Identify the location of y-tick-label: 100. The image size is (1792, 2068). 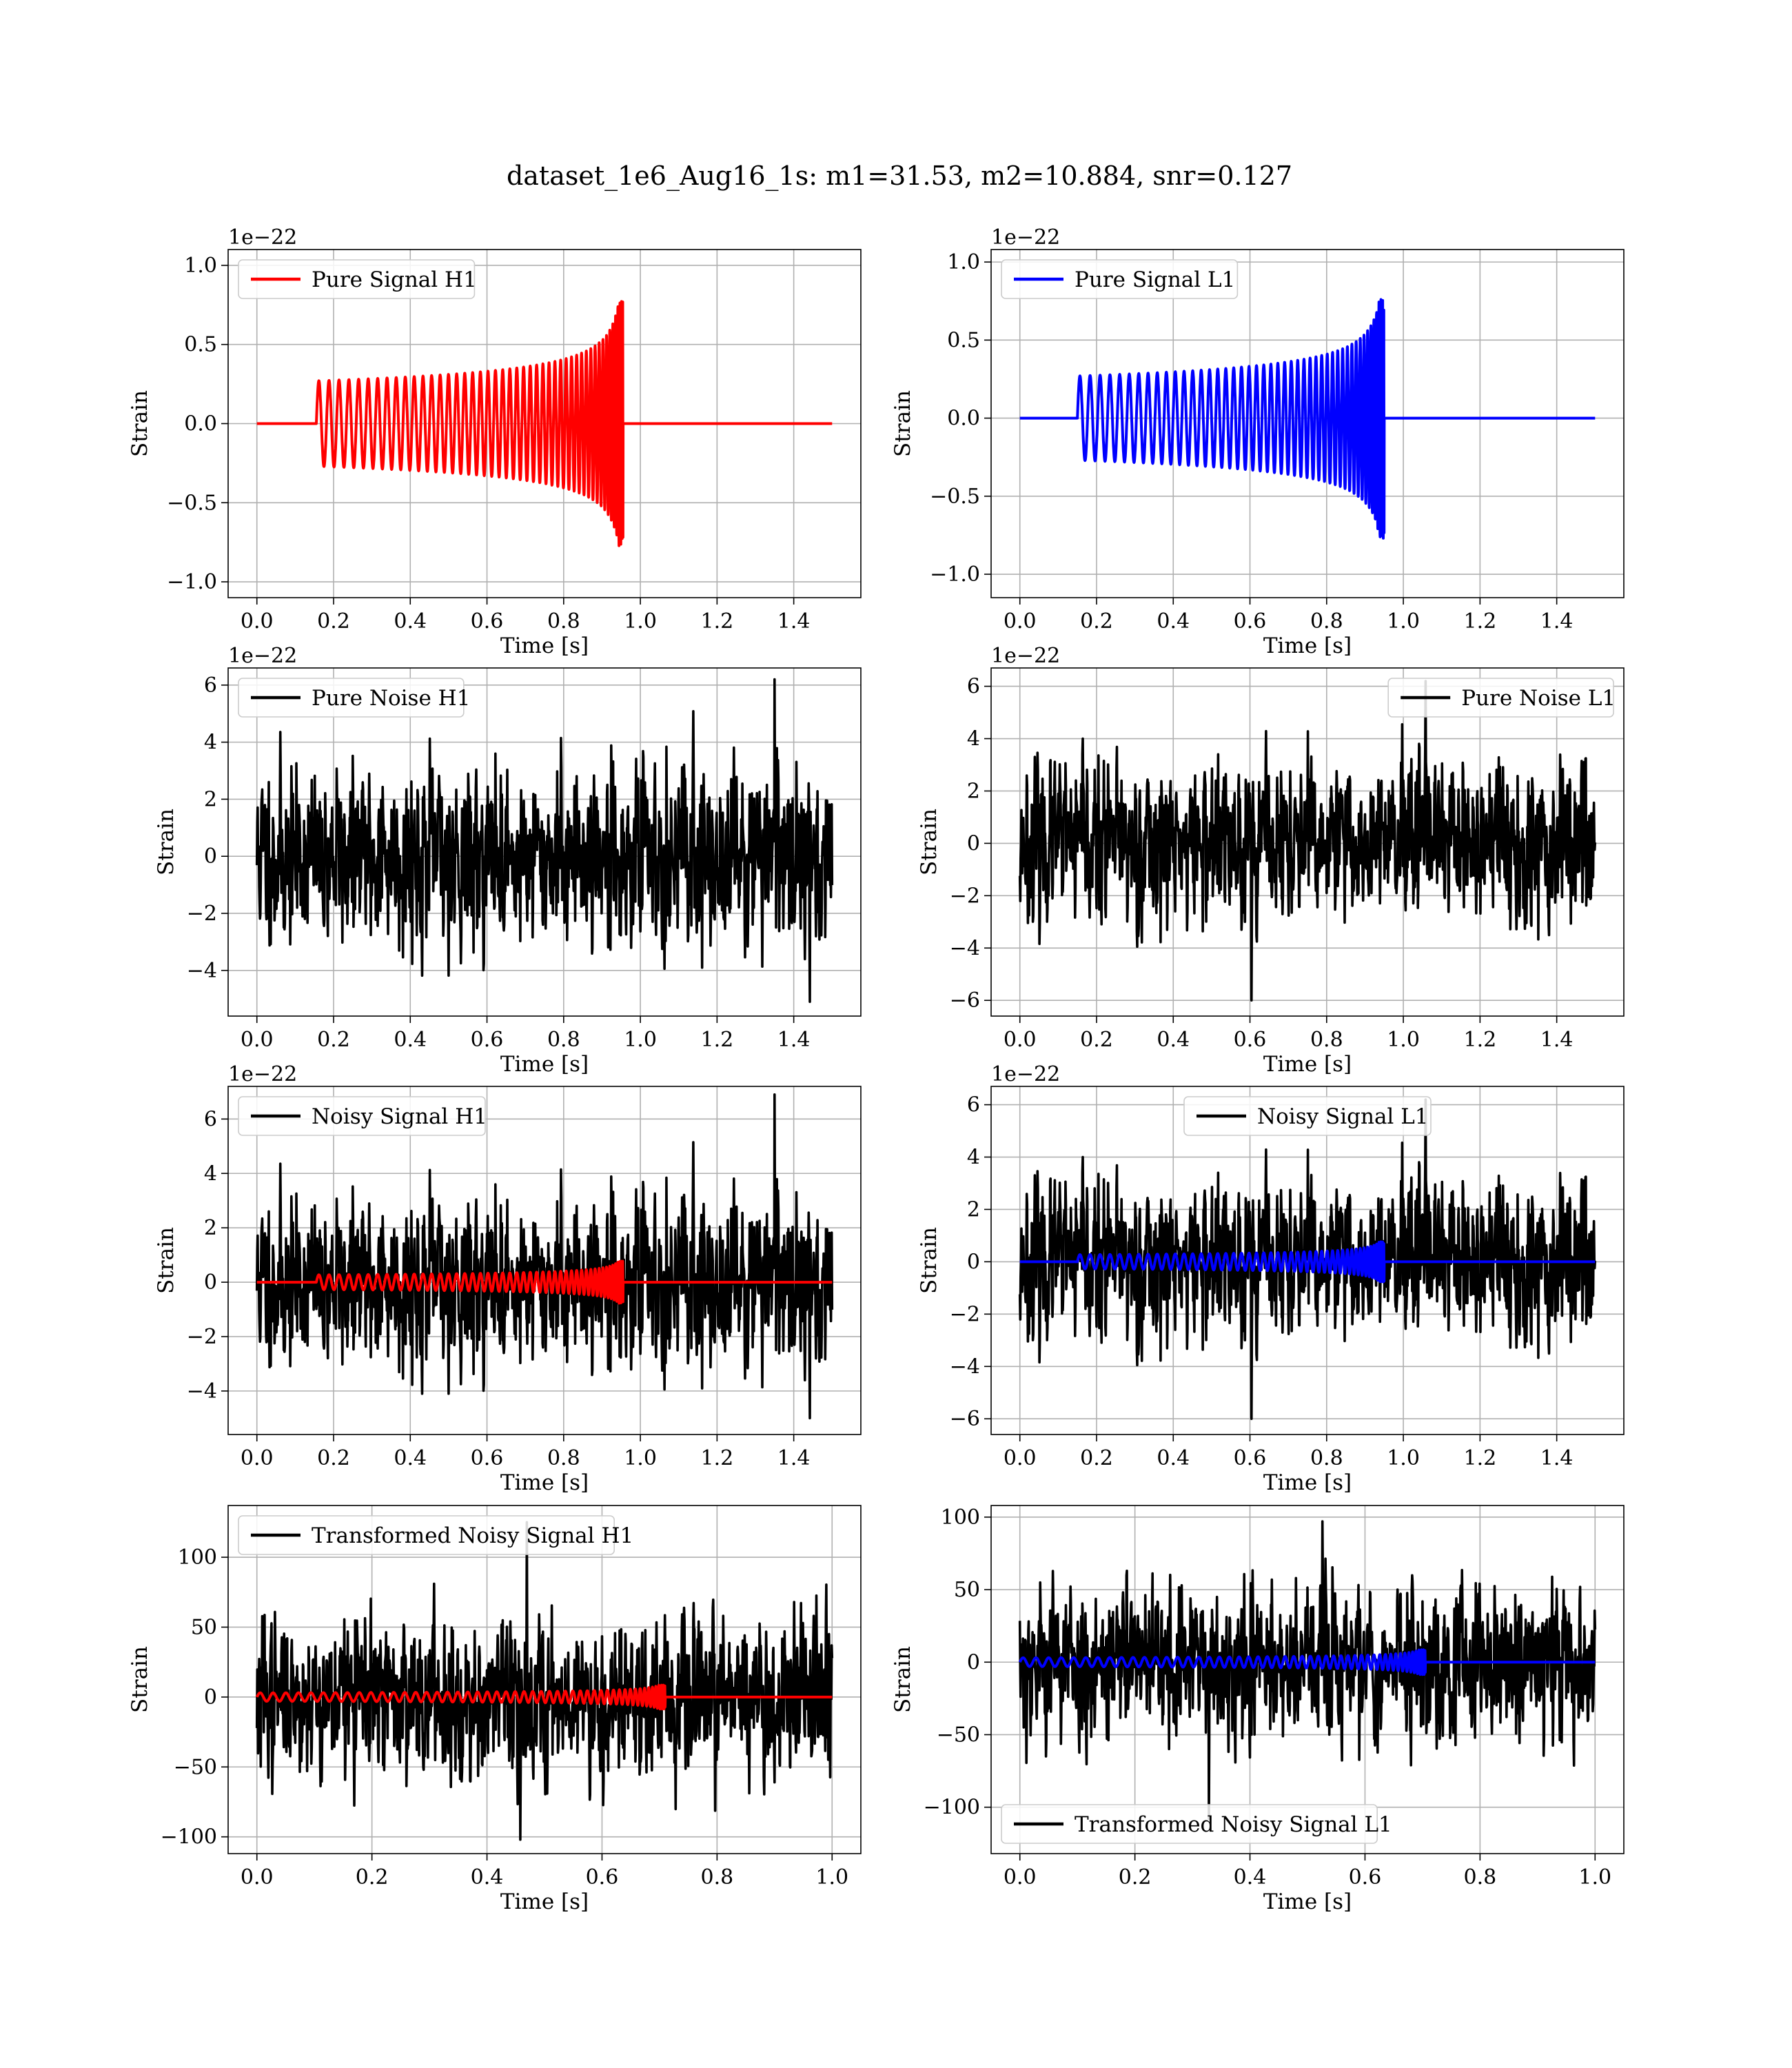
(197, 1557).